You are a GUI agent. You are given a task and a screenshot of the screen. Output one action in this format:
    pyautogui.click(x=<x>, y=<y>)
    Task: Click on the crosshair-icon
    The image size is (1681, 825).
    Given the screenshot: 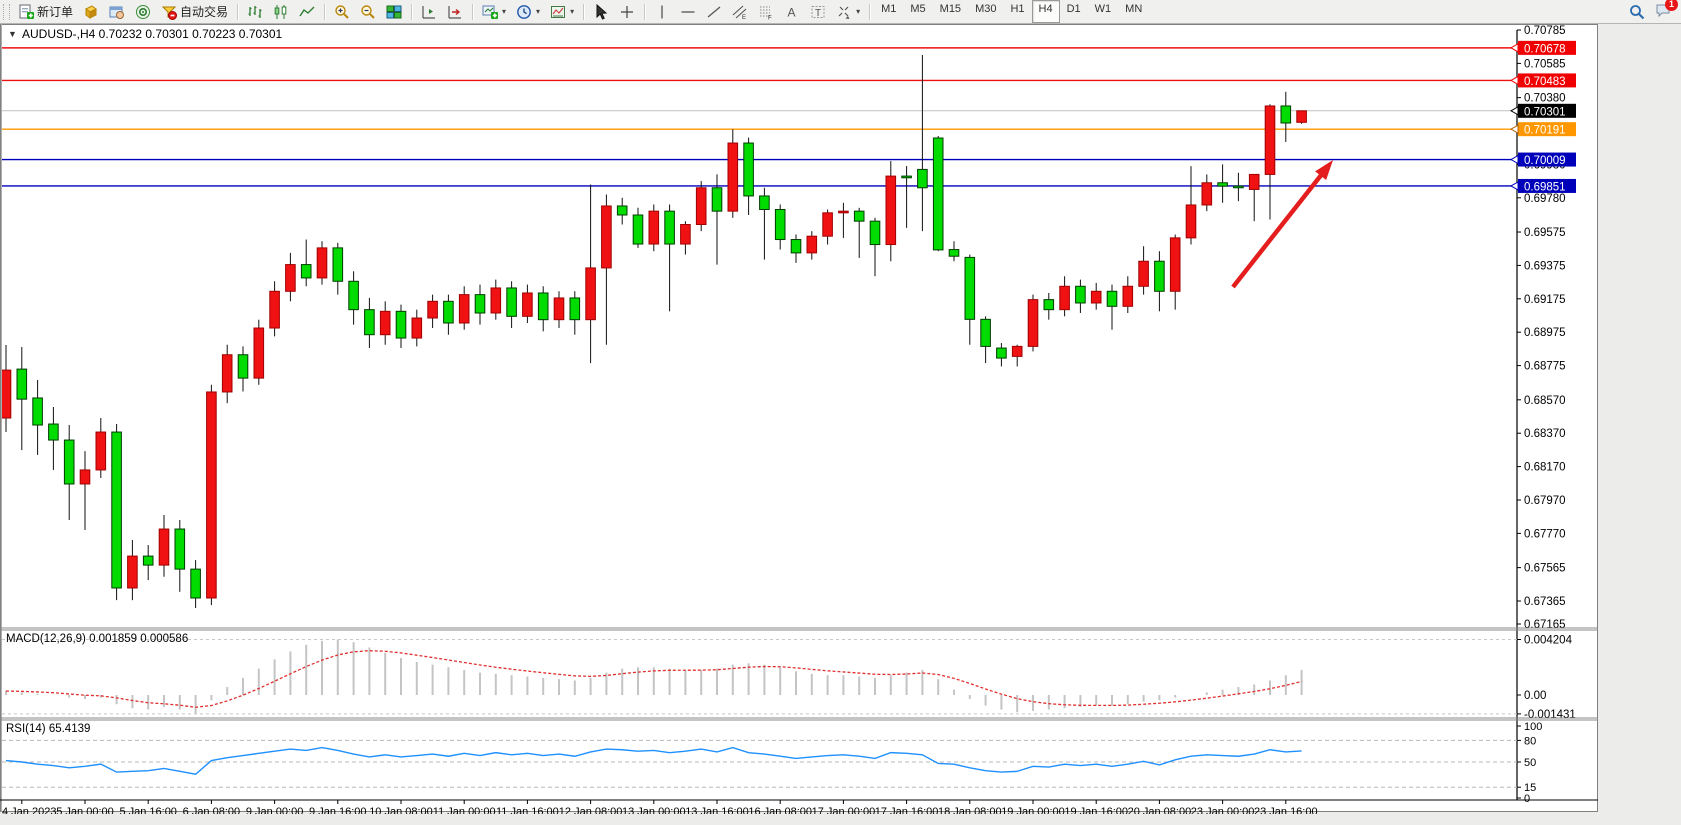 What is the action you would take?
    pyautogui.click(x=627, y=11)
    